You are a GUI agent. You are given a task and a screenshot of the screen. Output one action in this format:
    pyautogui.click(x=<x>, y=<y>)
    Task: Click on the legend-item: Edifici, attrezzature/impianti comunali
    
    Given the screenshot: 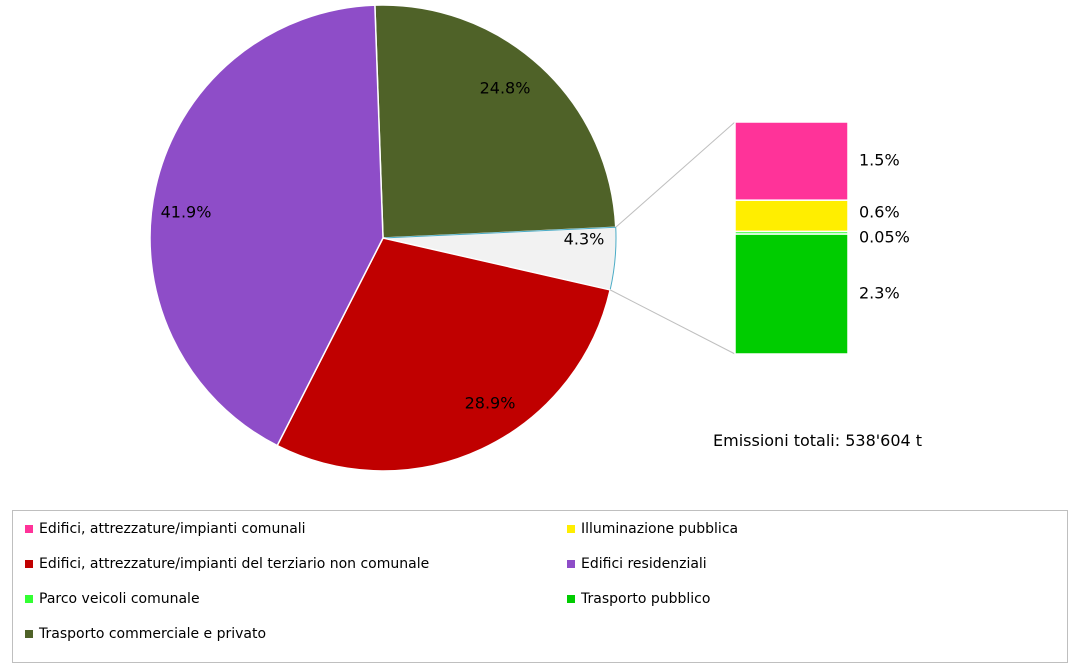 What is the action you would take?
    pyautogui.click(x=165, y=529)
    